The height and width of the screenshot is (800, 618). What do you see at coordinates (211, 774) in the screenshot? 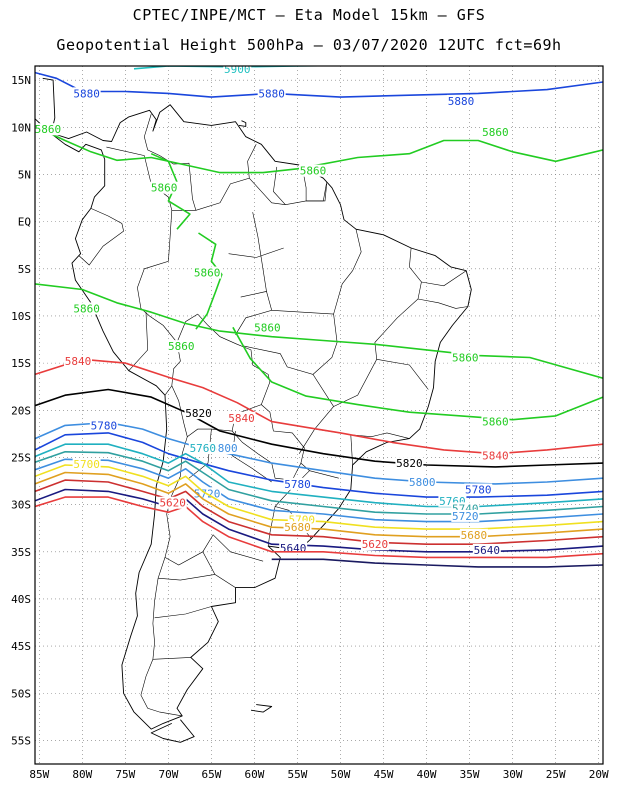
I see `lon-label-4: 65W` at bounding box center [211, 774].